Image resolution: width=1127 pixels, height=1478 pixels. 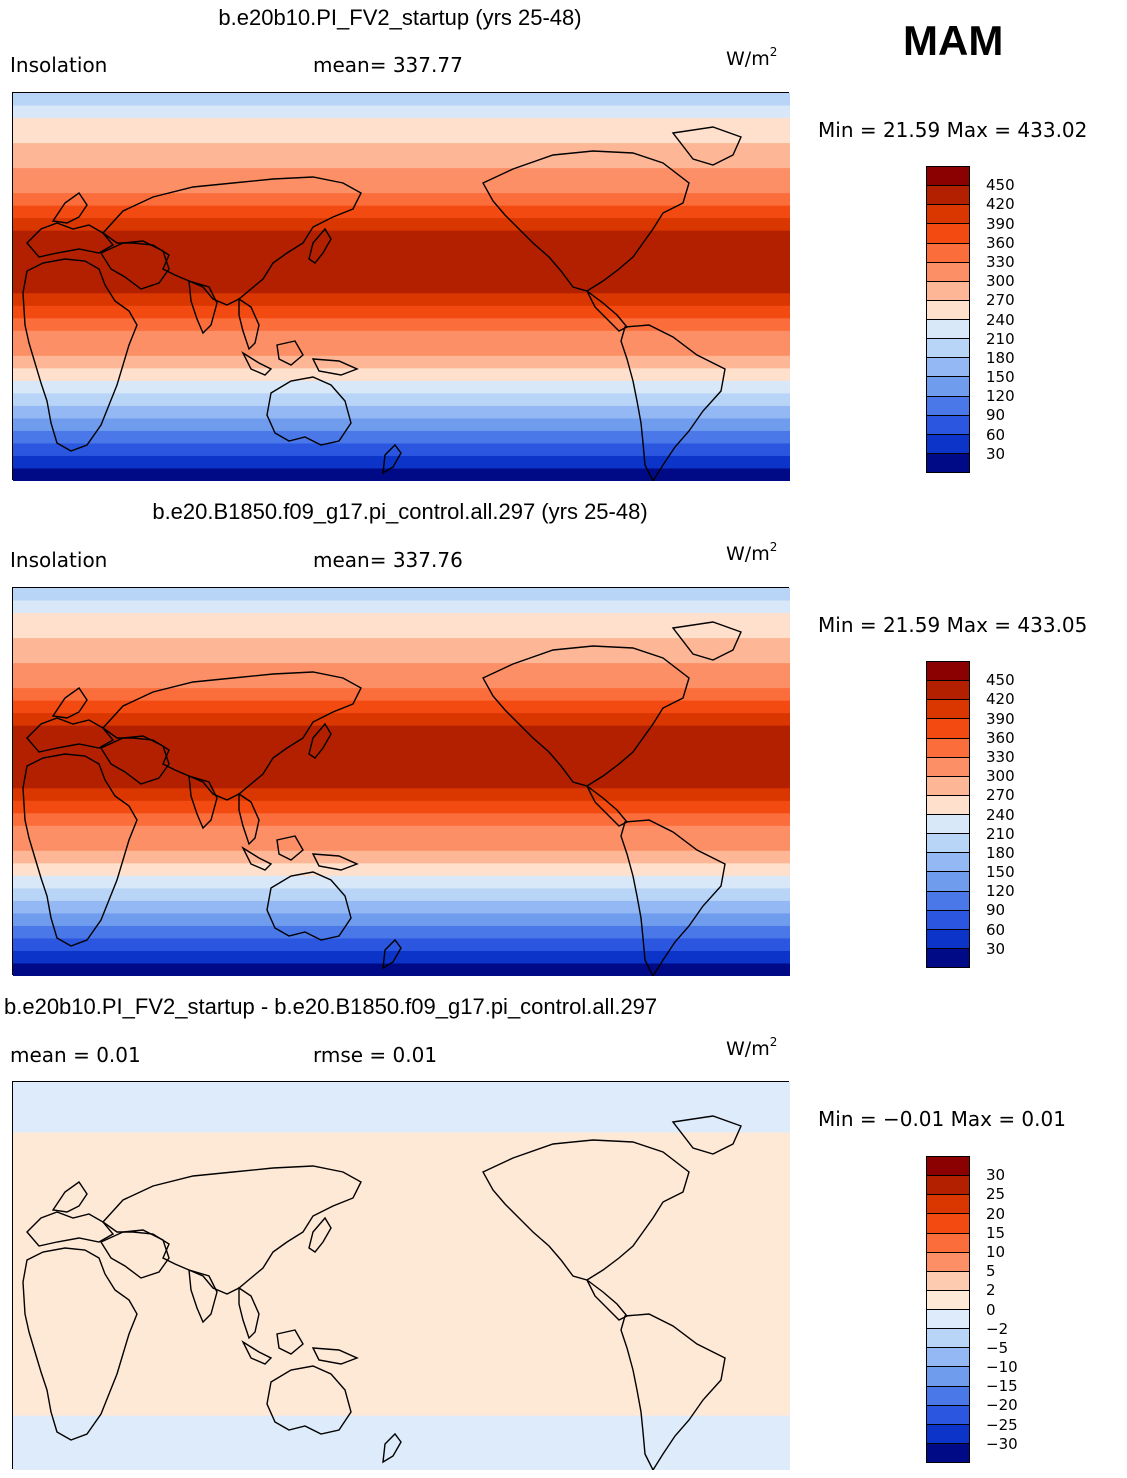 What do you see at coordinates (1000, 338) in the screenshot?
I see `colorbar-tick-label: 210` at bounding box center [1000, 338].